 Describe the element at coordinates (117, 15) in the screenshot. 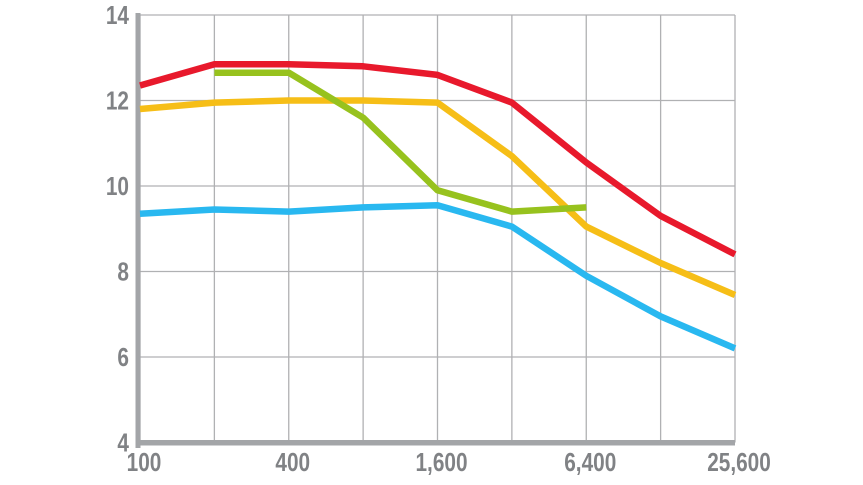

I see `y-tick-label: 14` at that location.